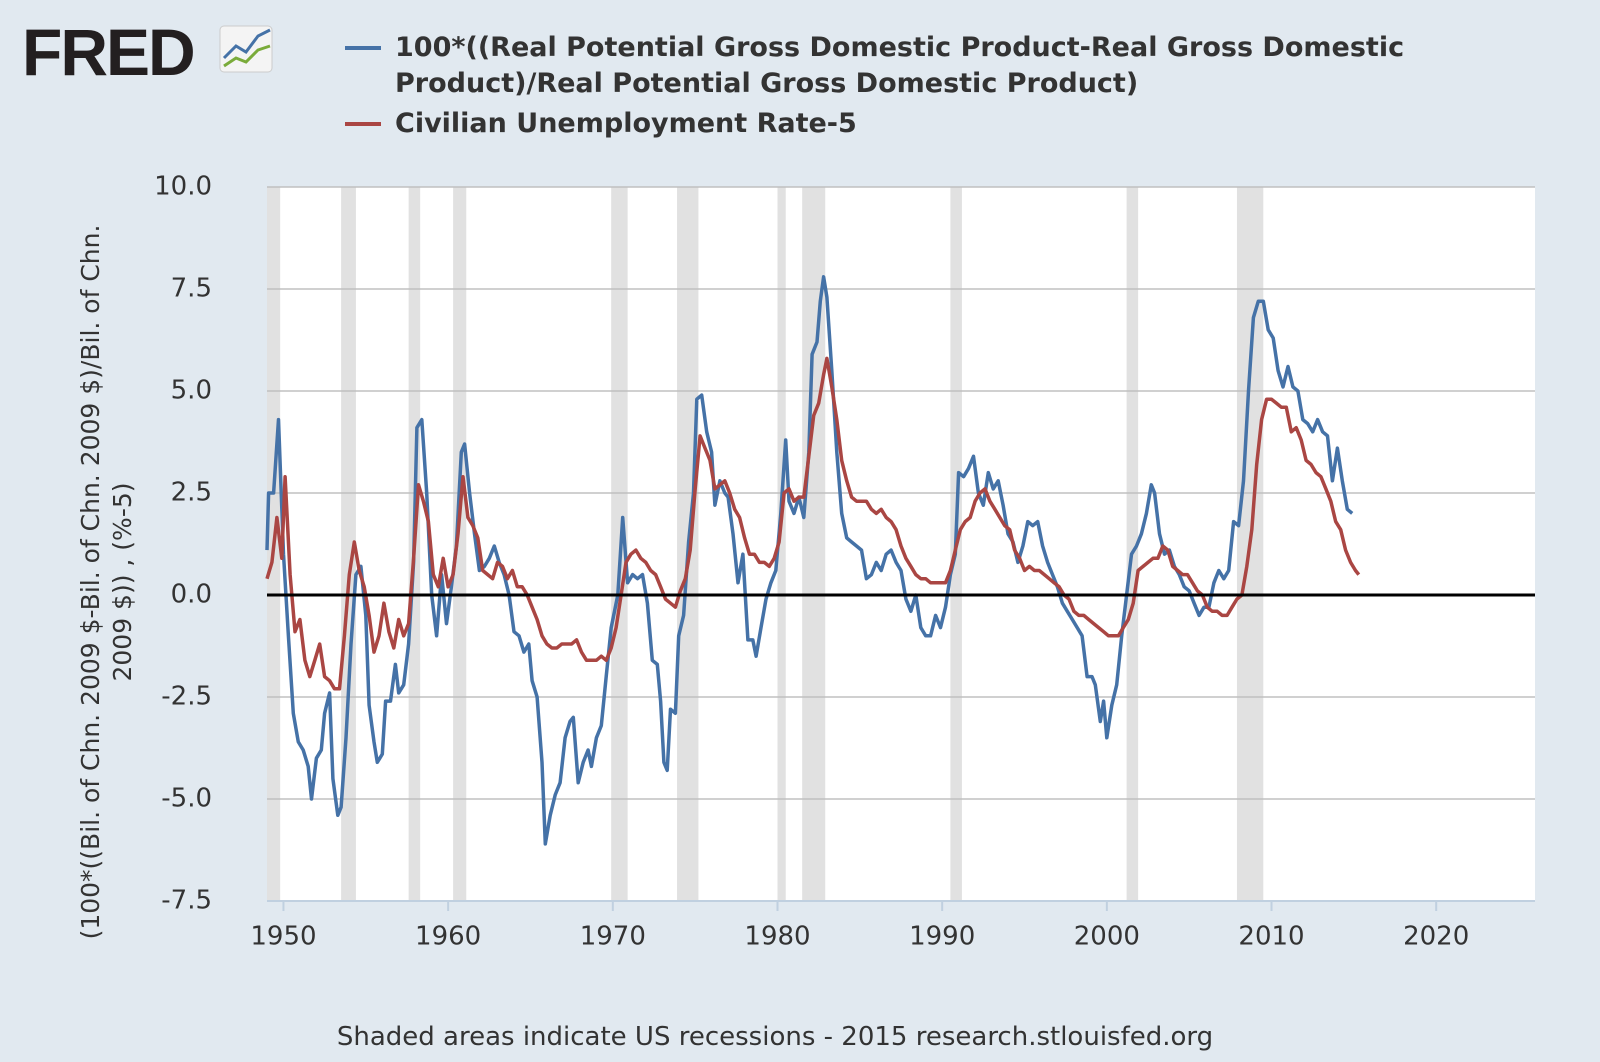  I want to click on x-tick-label: 1970, so click(613, 937).